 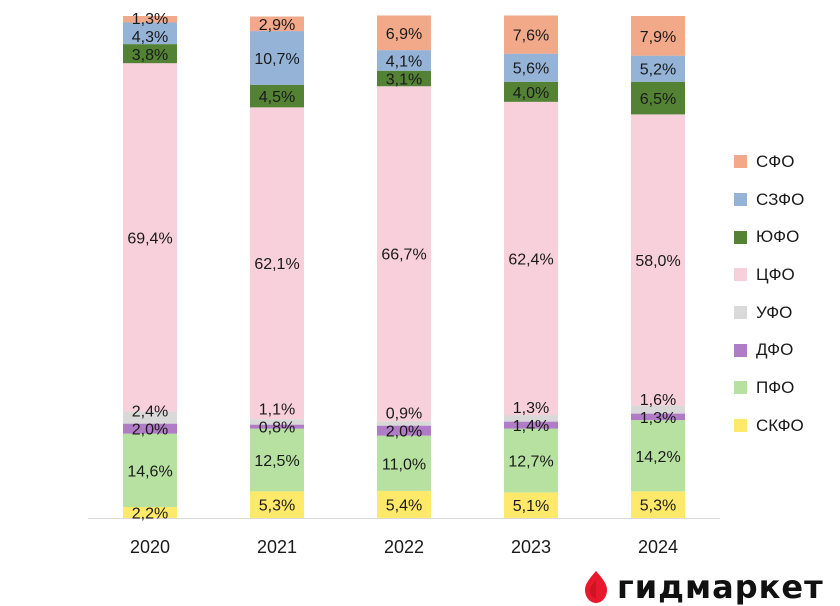 I want to click on legend-item-УФО: УФО, so click(x=784, y=313).